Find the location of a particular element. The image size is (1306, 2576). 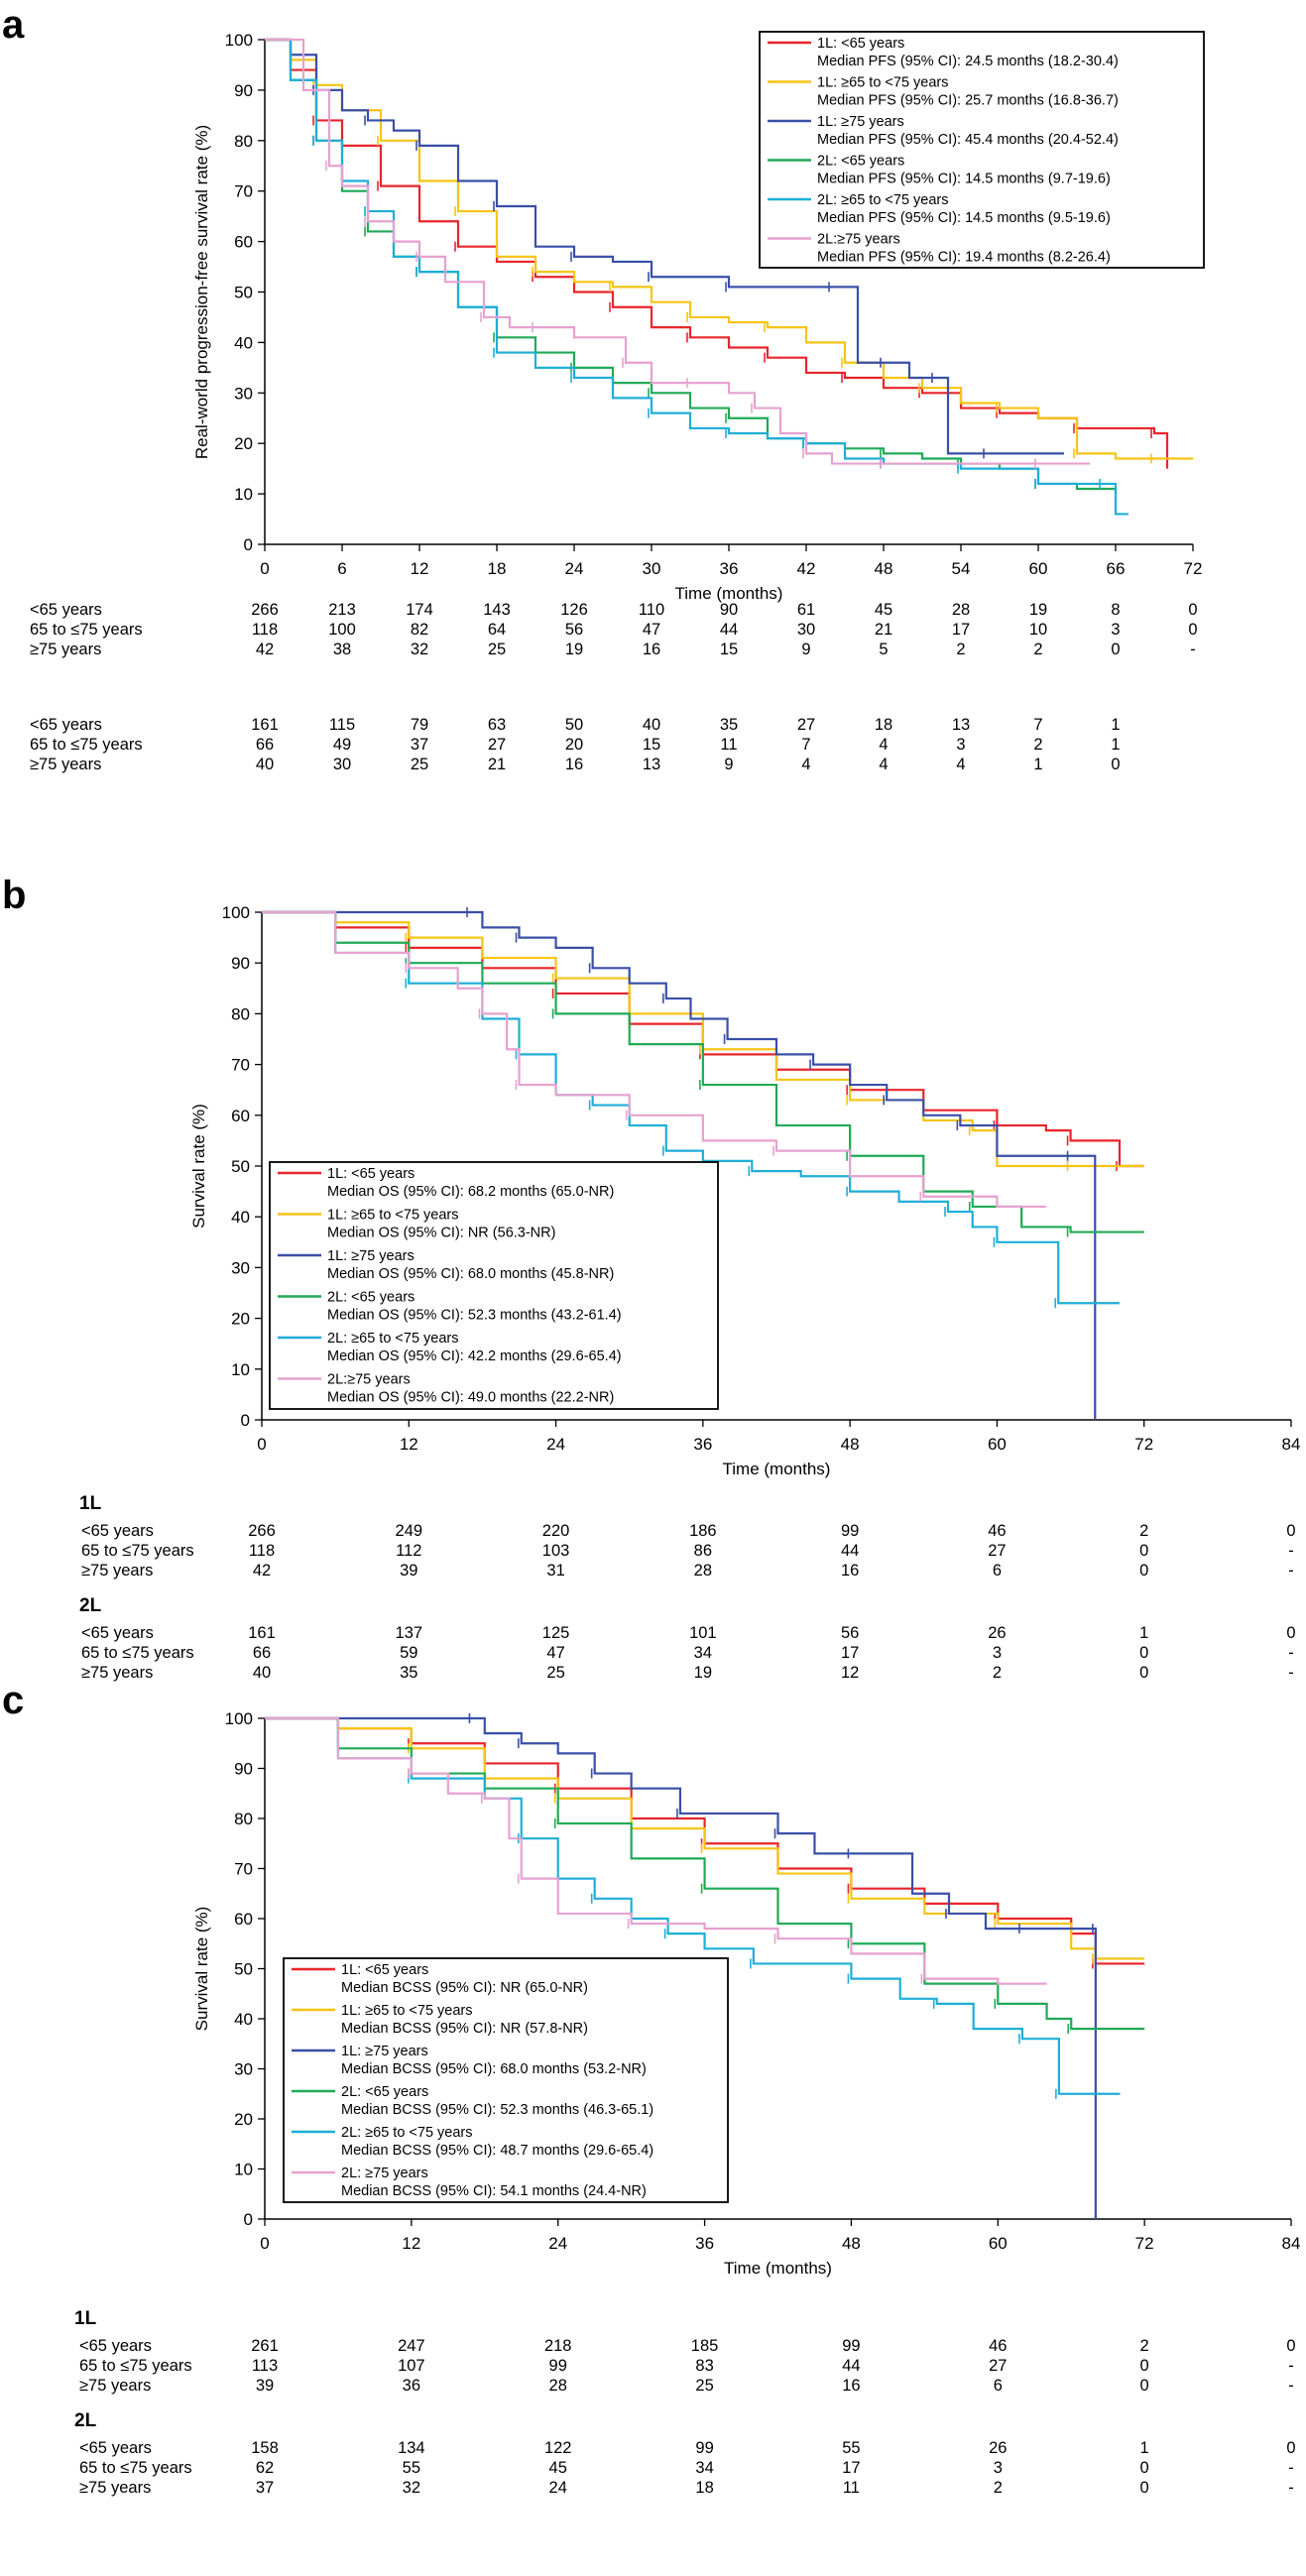

risk-cell: 8 is located at coordinates (1116, 610).